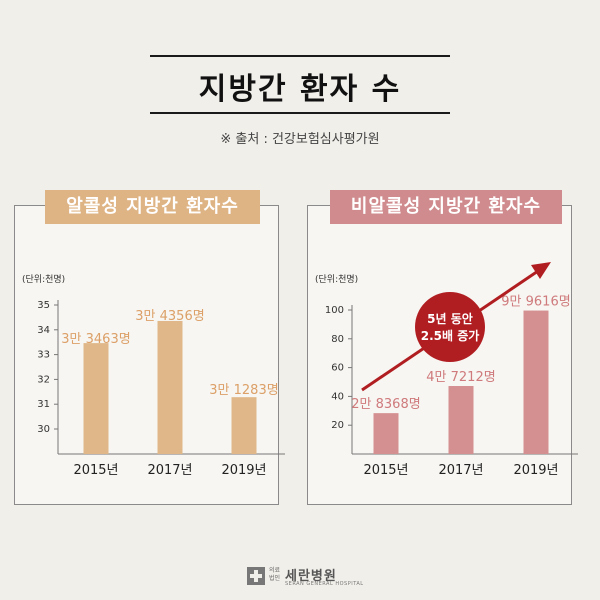 This screenshot has width=600, height=600. What do you see at coordinates (43, 429) in the screenshot?
I see `y-tick-label: 30` at bounding box center [43, 429].